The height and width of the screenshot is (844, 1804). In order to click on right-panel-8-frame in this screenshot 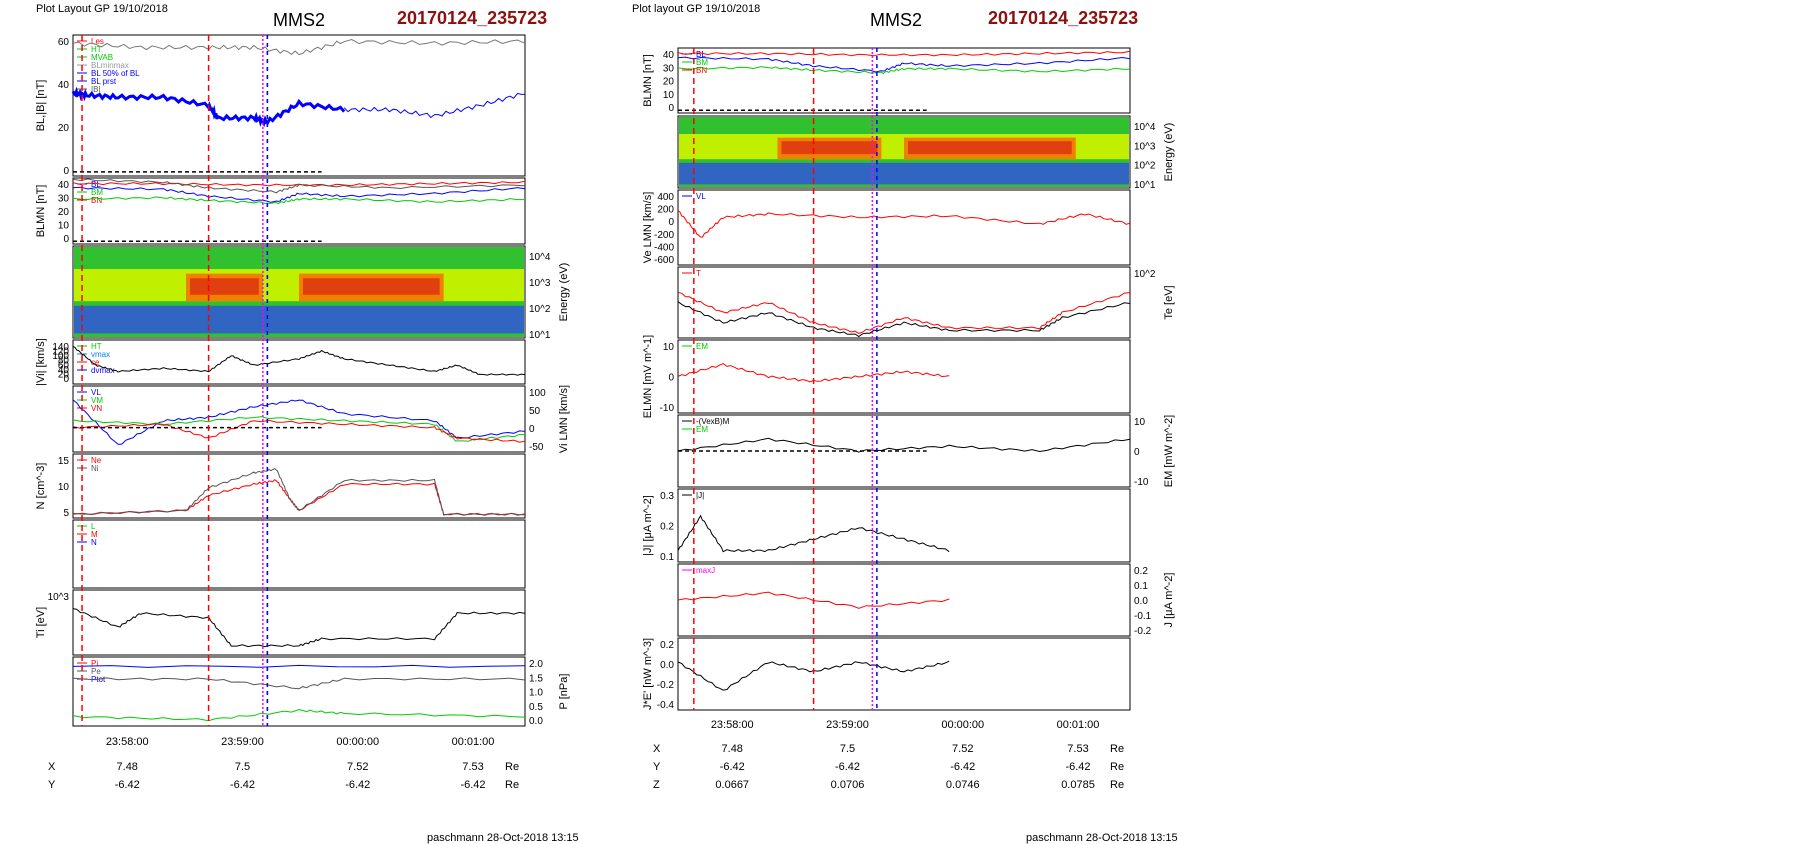, I will do `click(904, 600)`.